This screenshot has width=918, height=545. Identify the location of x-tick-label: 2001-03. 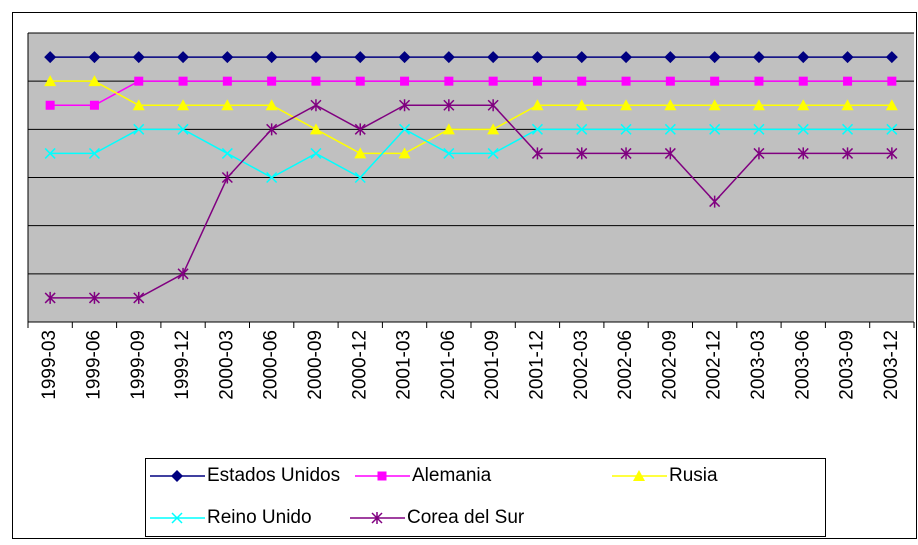
(404, 365).